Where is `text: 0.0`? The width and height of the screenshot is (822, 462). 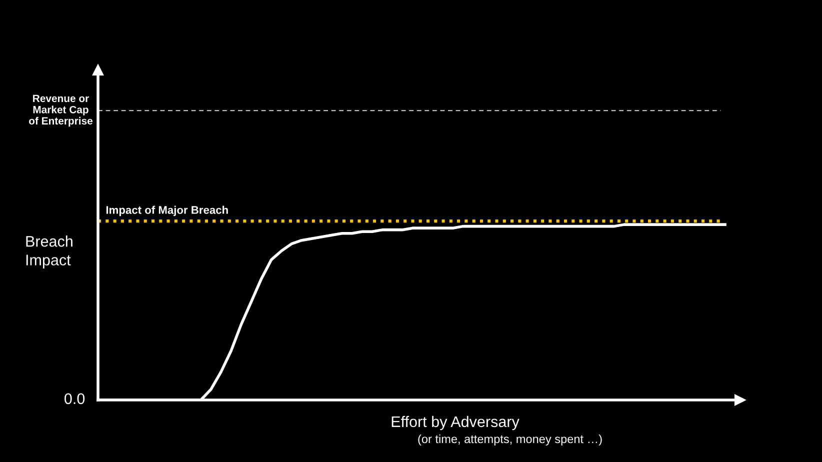 text: 0.0 is located at coordinates (74, 398).